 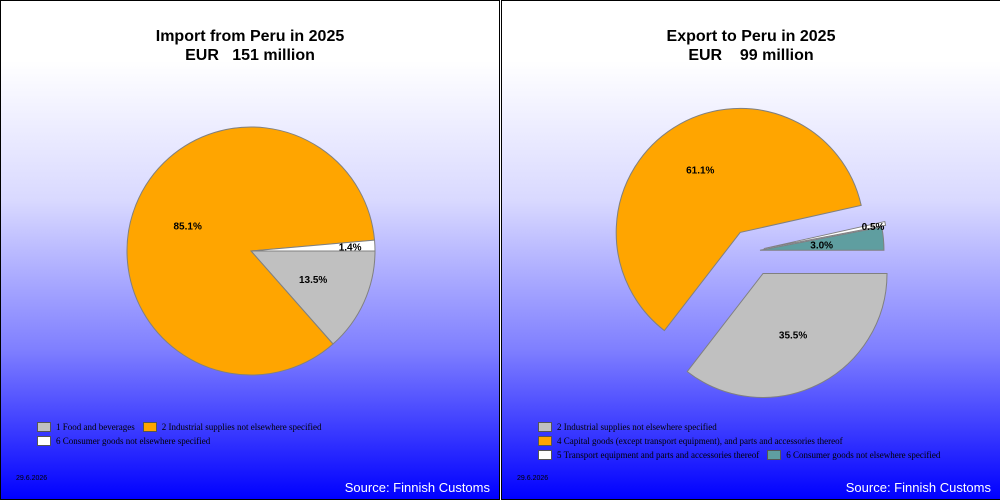 What do you see at coordinates (187, 227) in the screenshot?
I see `slice-label: 85.1%` at bounding box center [187, 227].